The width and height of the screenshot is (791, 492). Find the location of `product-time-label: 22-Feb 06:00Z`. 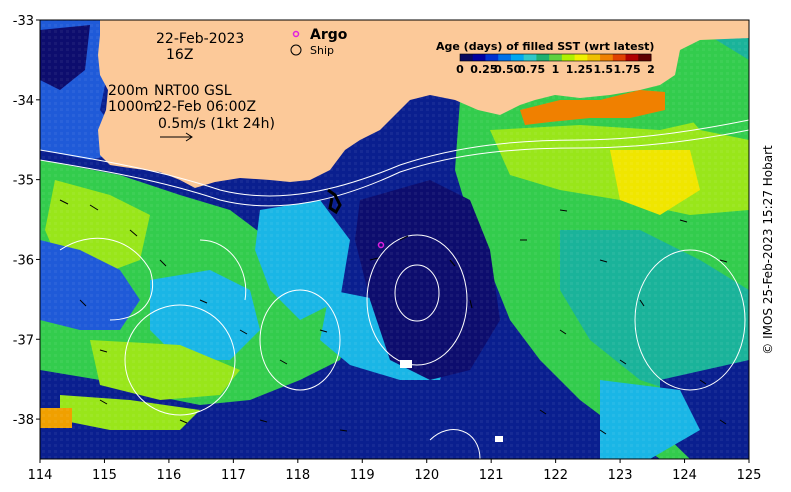

product-time-label: 22-Feb 06:00Z is located at coordinates (205, 107).